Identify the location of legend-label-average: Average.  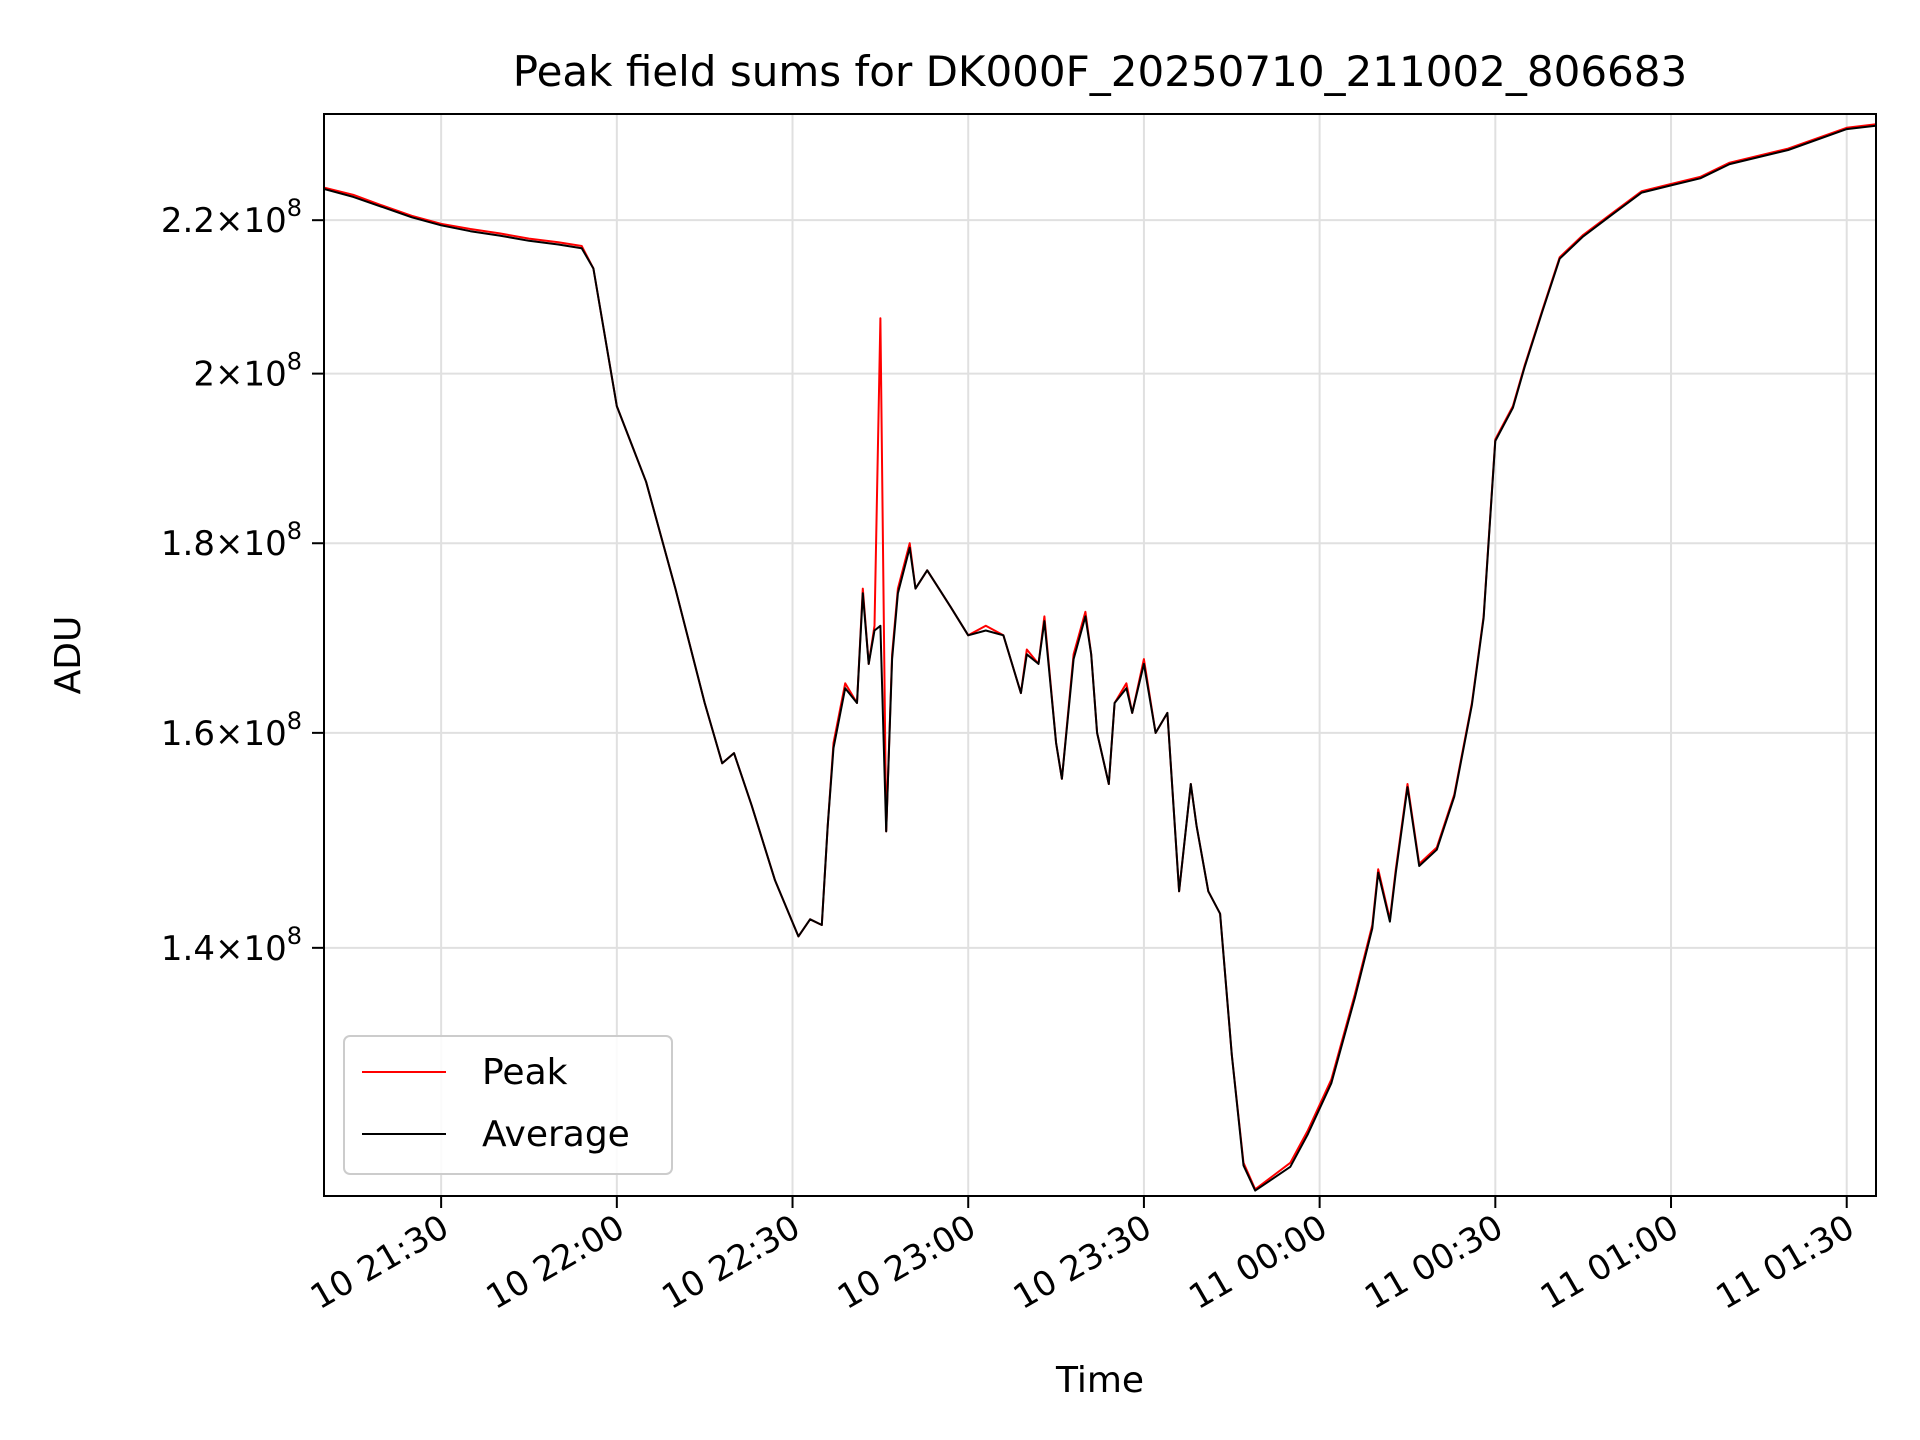
(556, 1134).